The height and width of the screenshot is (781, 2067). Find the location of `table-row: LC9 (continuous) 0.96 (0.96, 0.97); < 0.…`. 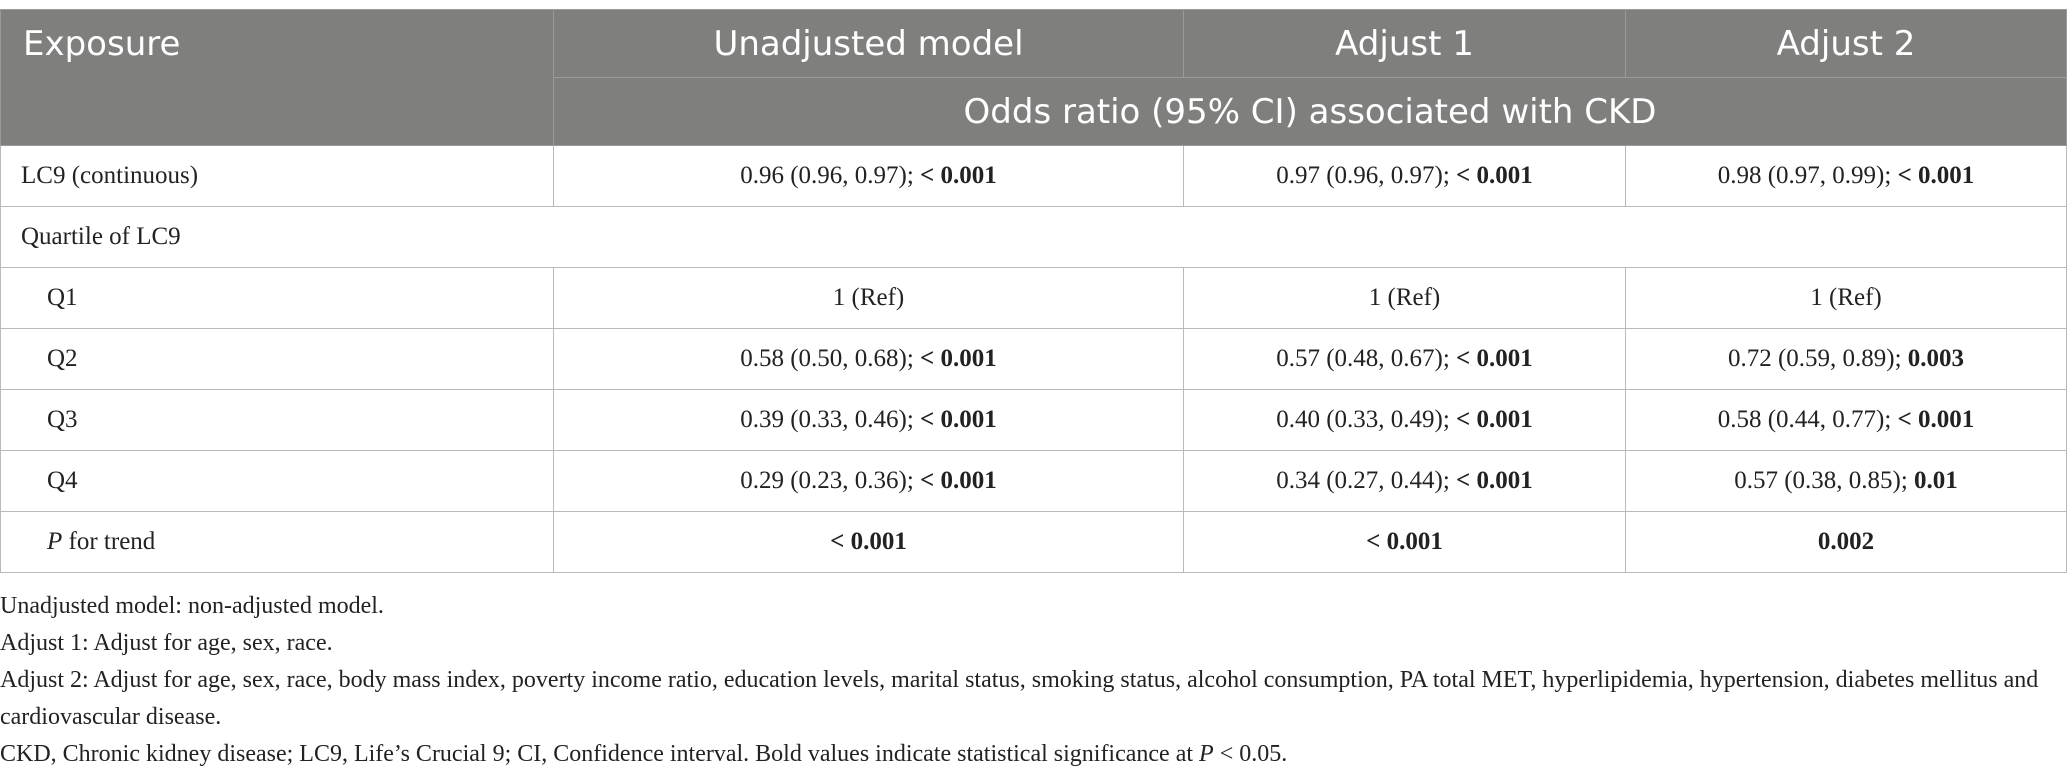

table-row: LC9 (continuous) 0.96 (0.96, 0.97); < 0.… is located at coordinates (1033, 176).